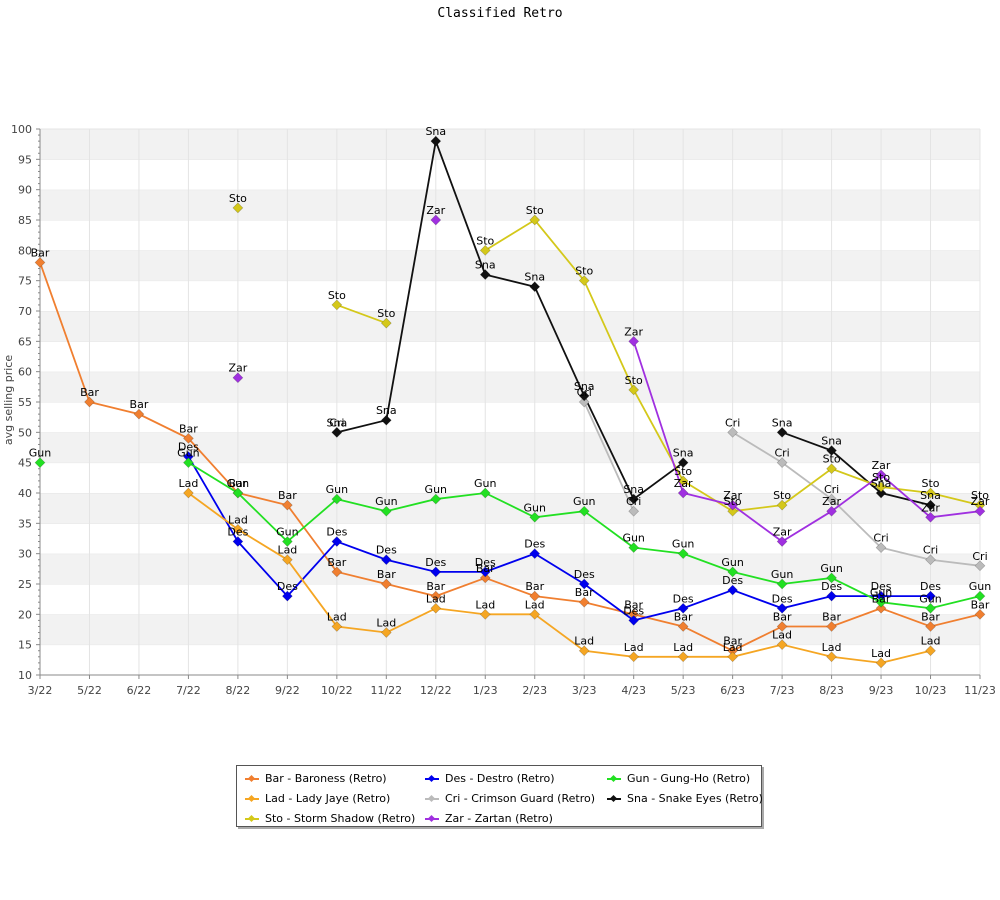  What do you see at coordinates (806, 442) in the screenshot?
I see `series-line-zar` at bounding box center [806, 442].